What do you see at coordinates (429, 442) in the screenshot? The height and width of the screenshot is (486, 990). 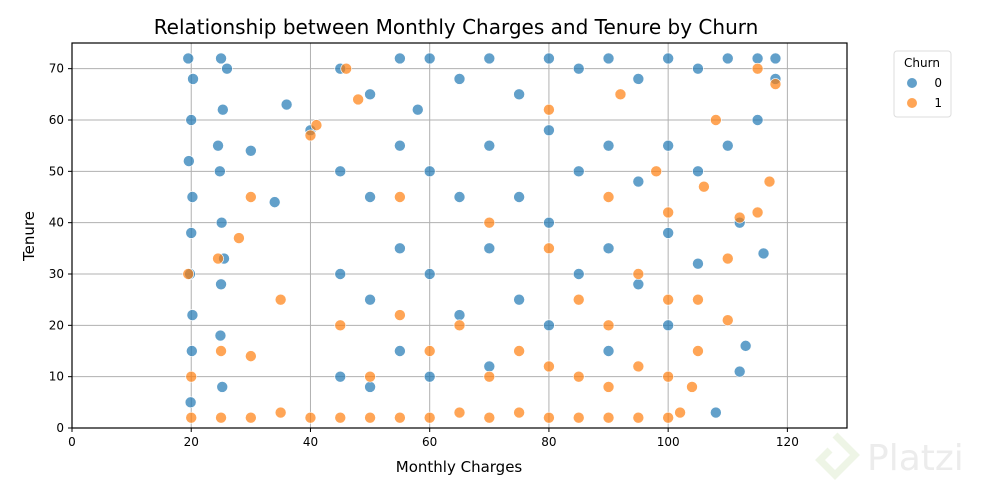 I see `x-tick-label: 60` at bounding box center [429, 442].